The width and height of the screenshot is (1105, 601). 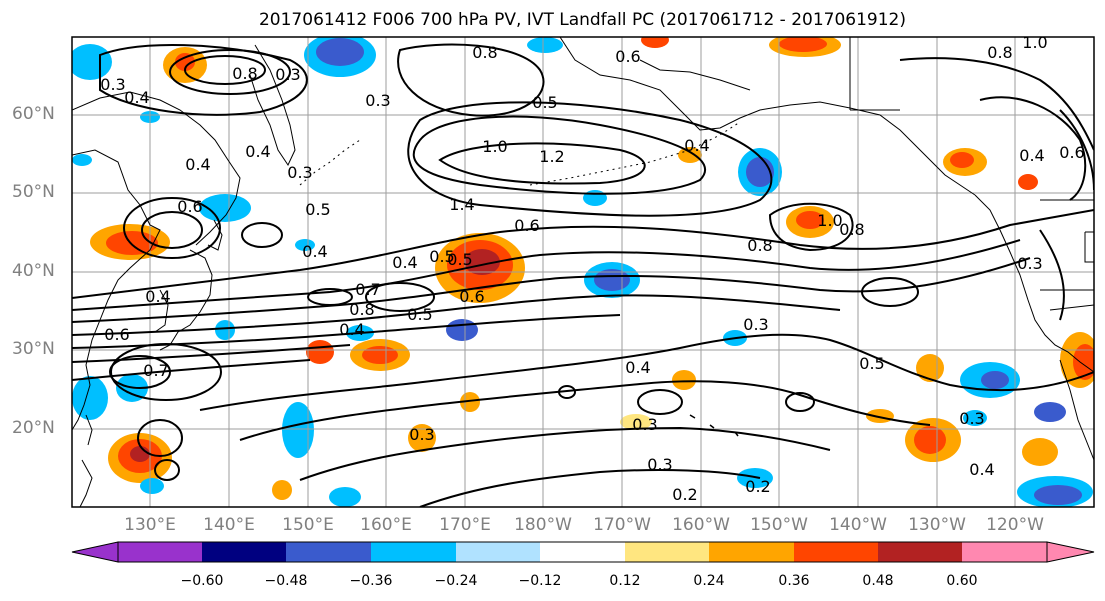 What do you see at coordinates (701, 525) in the screenshot?
I see `lon-label-160w: 160°W` at bounding box center [701, 525].